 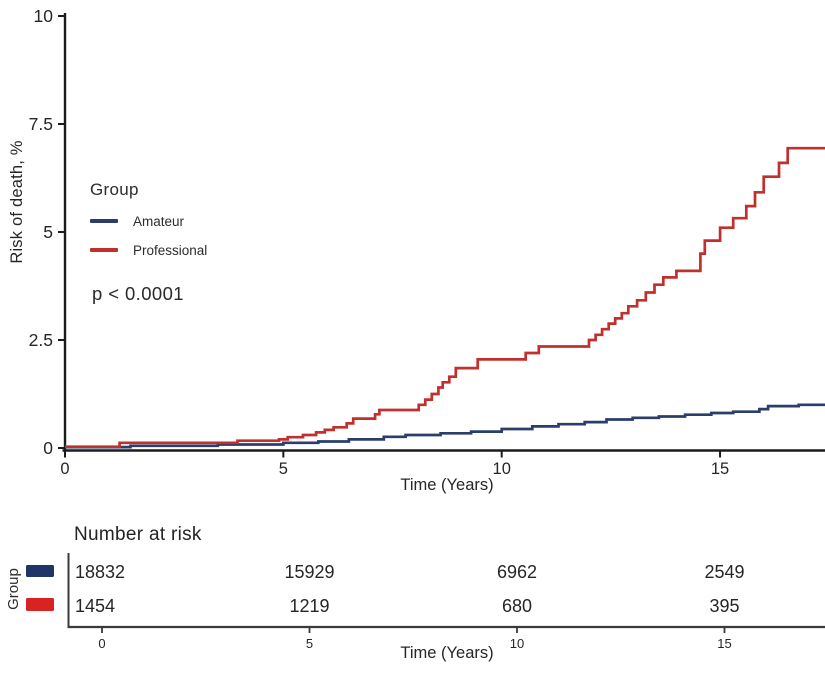 I want to click on risk-value-professional-3: 395, so click(x=724, y=606).